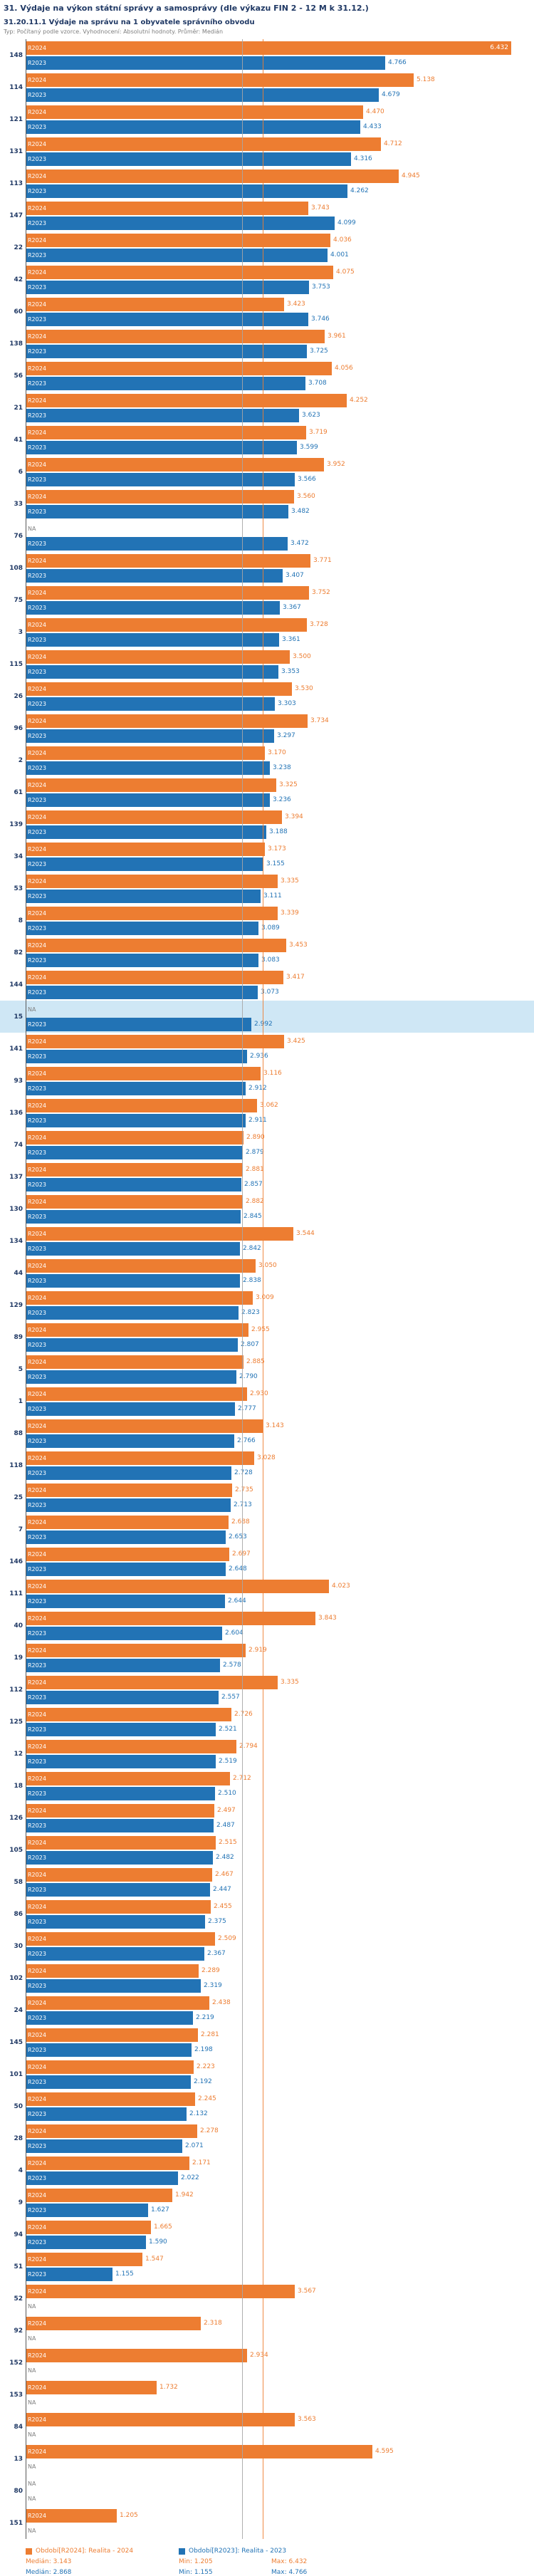  Describe the element at coordinates (123, 1697) in the screenshot. I see `bar-r2023-112: R2023` at that location.